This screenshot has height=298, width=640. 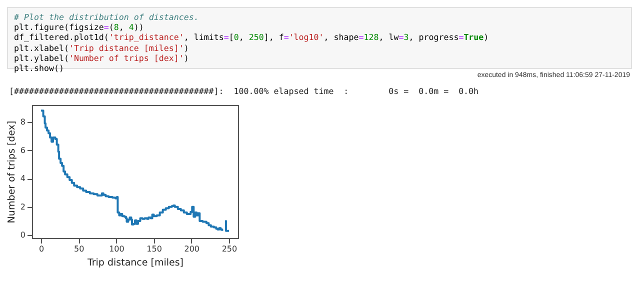 I want to click on y-tick-label: 8, so click(x=23, y=121).